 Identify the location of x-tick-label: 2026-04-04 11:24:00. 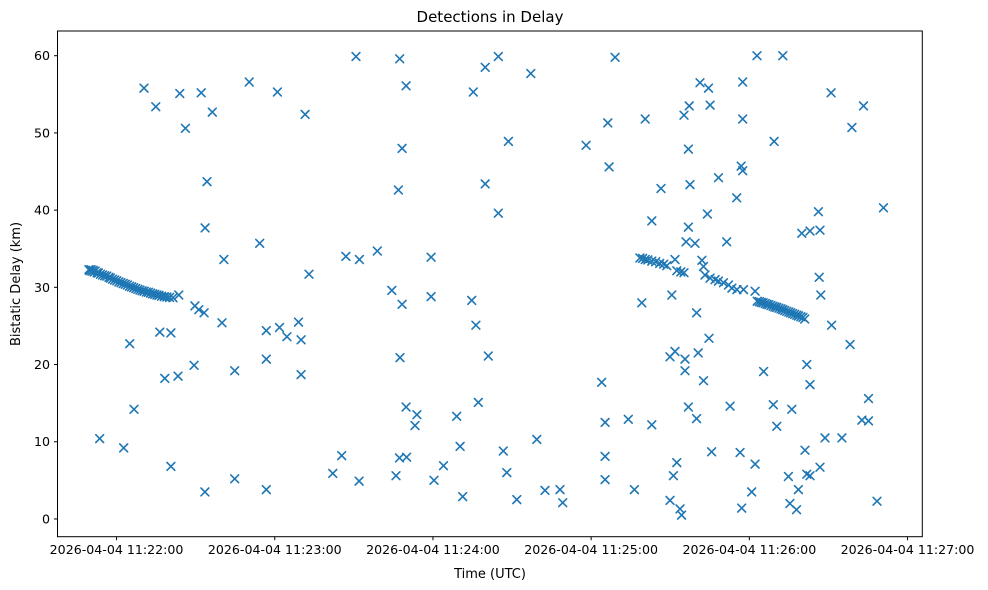
(433, 549).